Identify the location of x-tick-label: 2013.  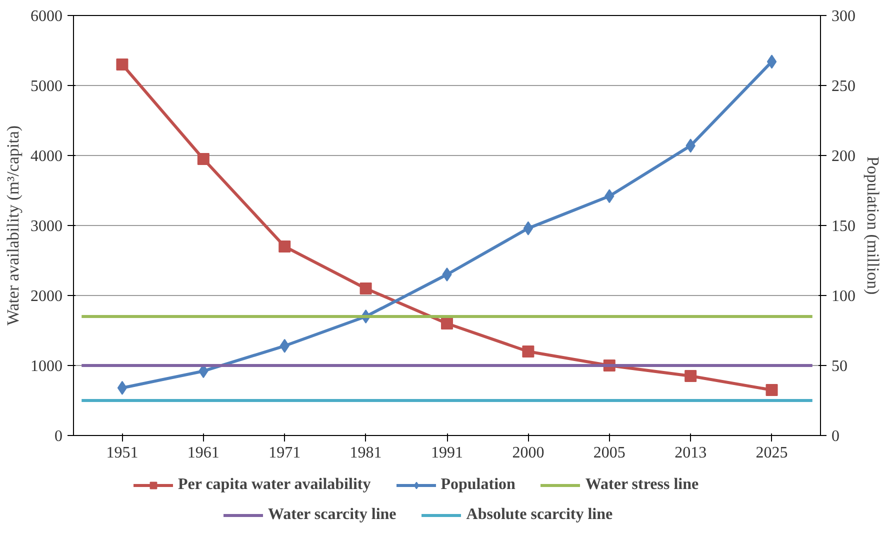
(690, 453).